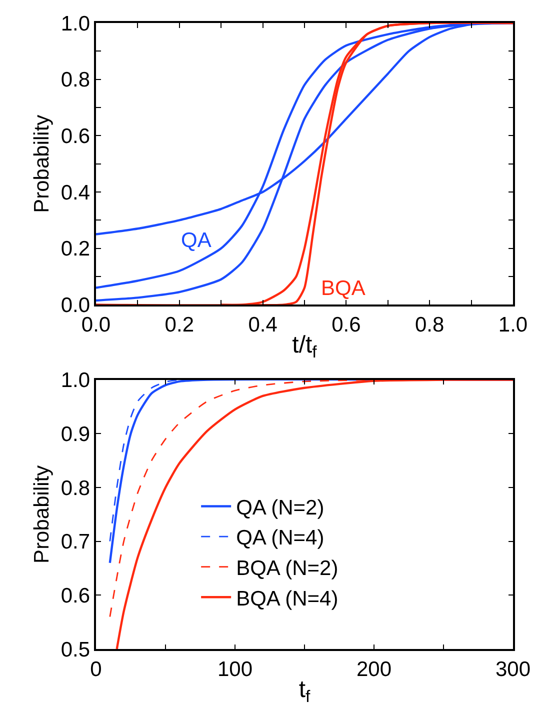  I want to click on legend-label: QA (N=2), so click(280, 508).